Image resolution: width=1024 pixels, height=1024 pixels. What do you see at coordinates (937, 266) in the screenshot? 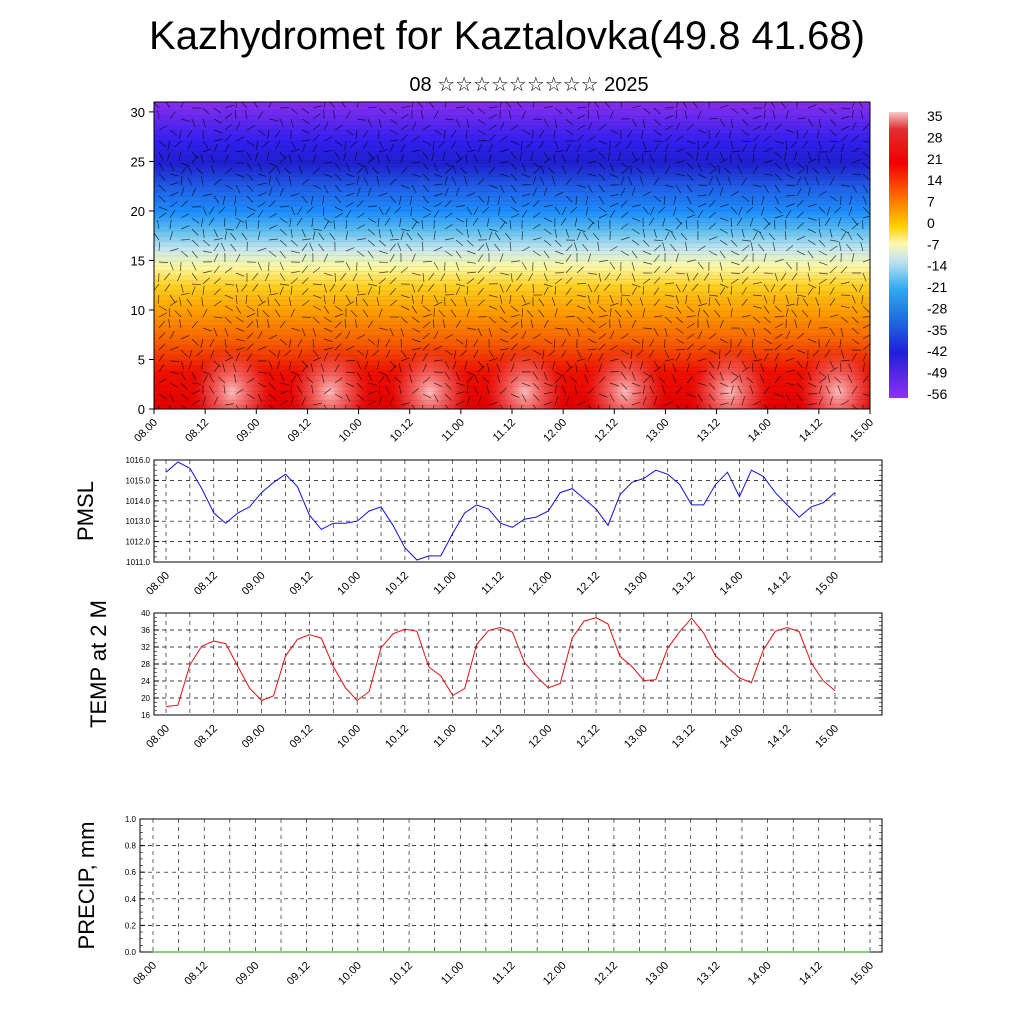
I see `colorbar-label: -14` at bounding box center [937, 266].